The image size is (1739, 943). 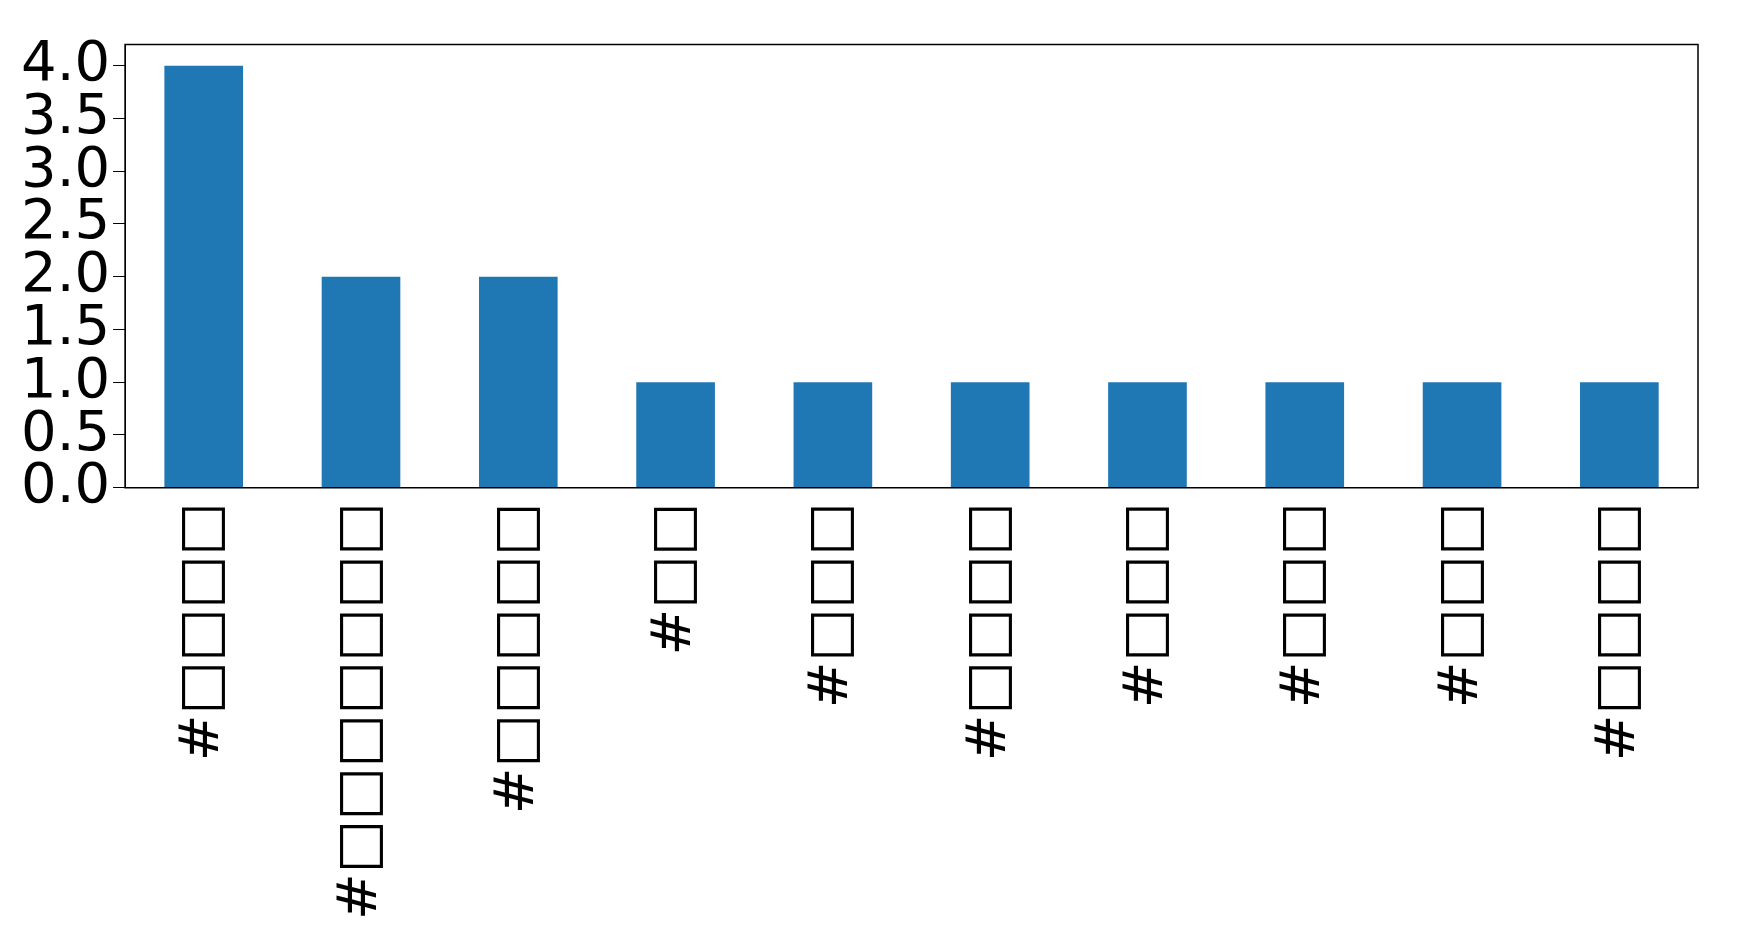 What do you see at coordinates (671, 579) in the screenshot?
I see `x-tick-label: #□□` at bounding box center [671, 579].